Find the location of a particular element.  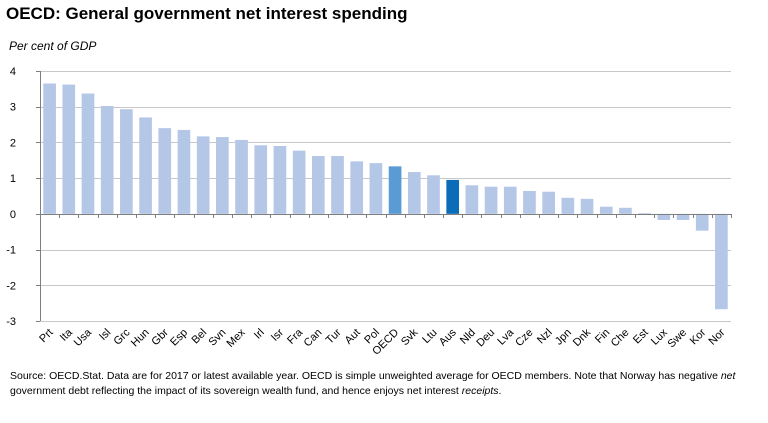

x-label-usa: Usa is located at coordinates (83, 337).